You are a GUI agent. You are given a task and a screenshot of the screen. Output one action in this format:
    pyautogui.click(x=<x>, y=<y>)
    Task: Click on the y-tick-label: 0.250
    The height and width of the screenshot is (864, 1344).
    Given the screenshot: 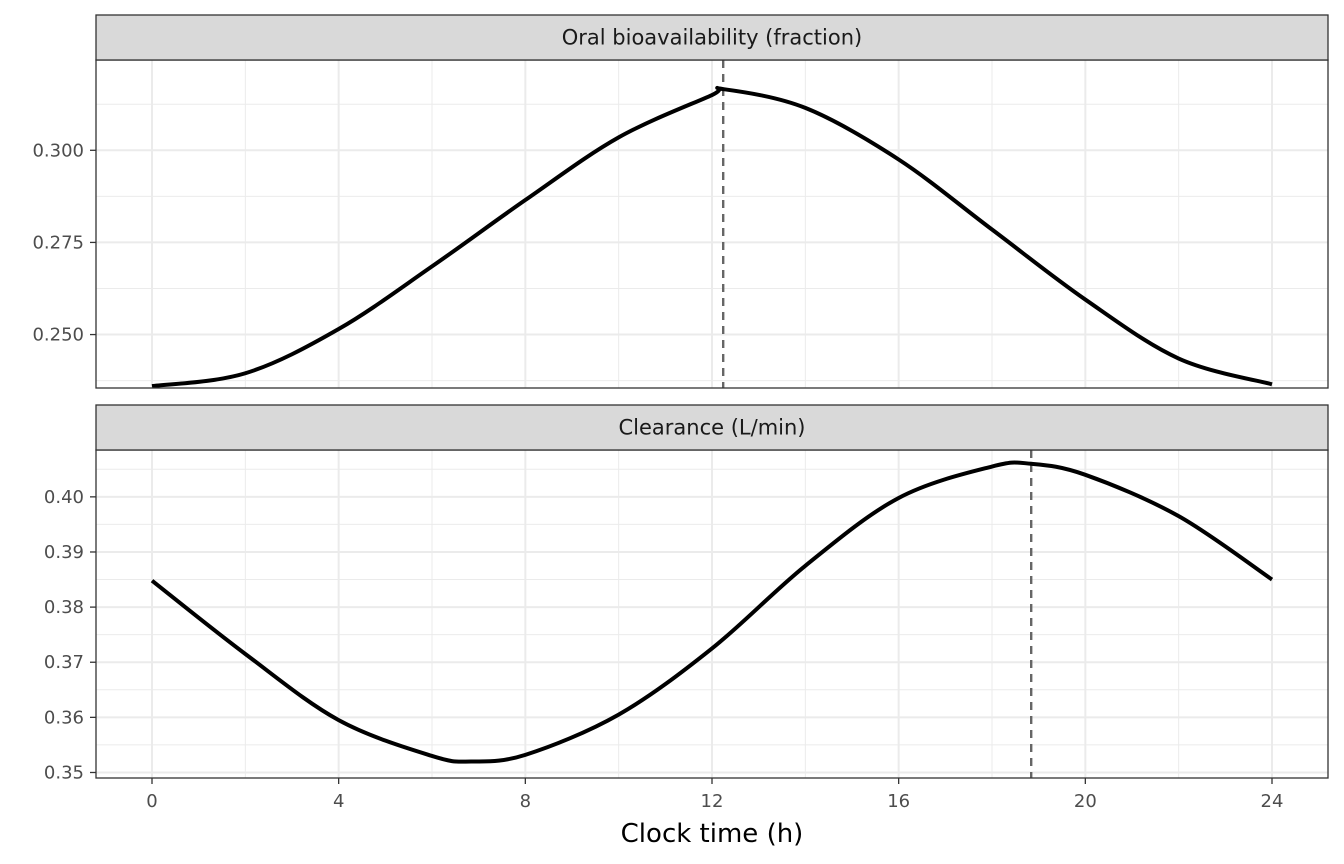 What is the action you would take?
    pyautogui.click(x=58, y=335)
    